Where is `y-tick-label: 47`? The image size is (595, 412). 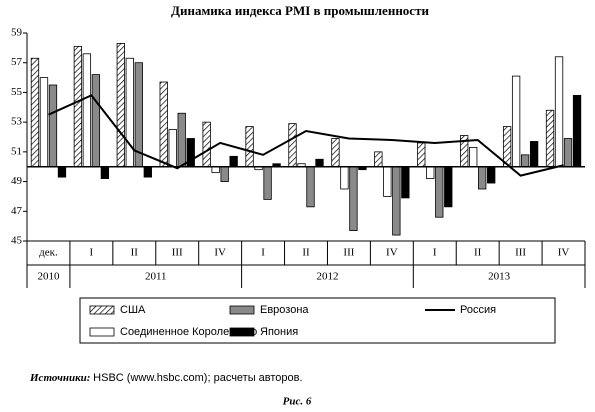 y-tick-label: 47 is located at coordinates (17, 211).